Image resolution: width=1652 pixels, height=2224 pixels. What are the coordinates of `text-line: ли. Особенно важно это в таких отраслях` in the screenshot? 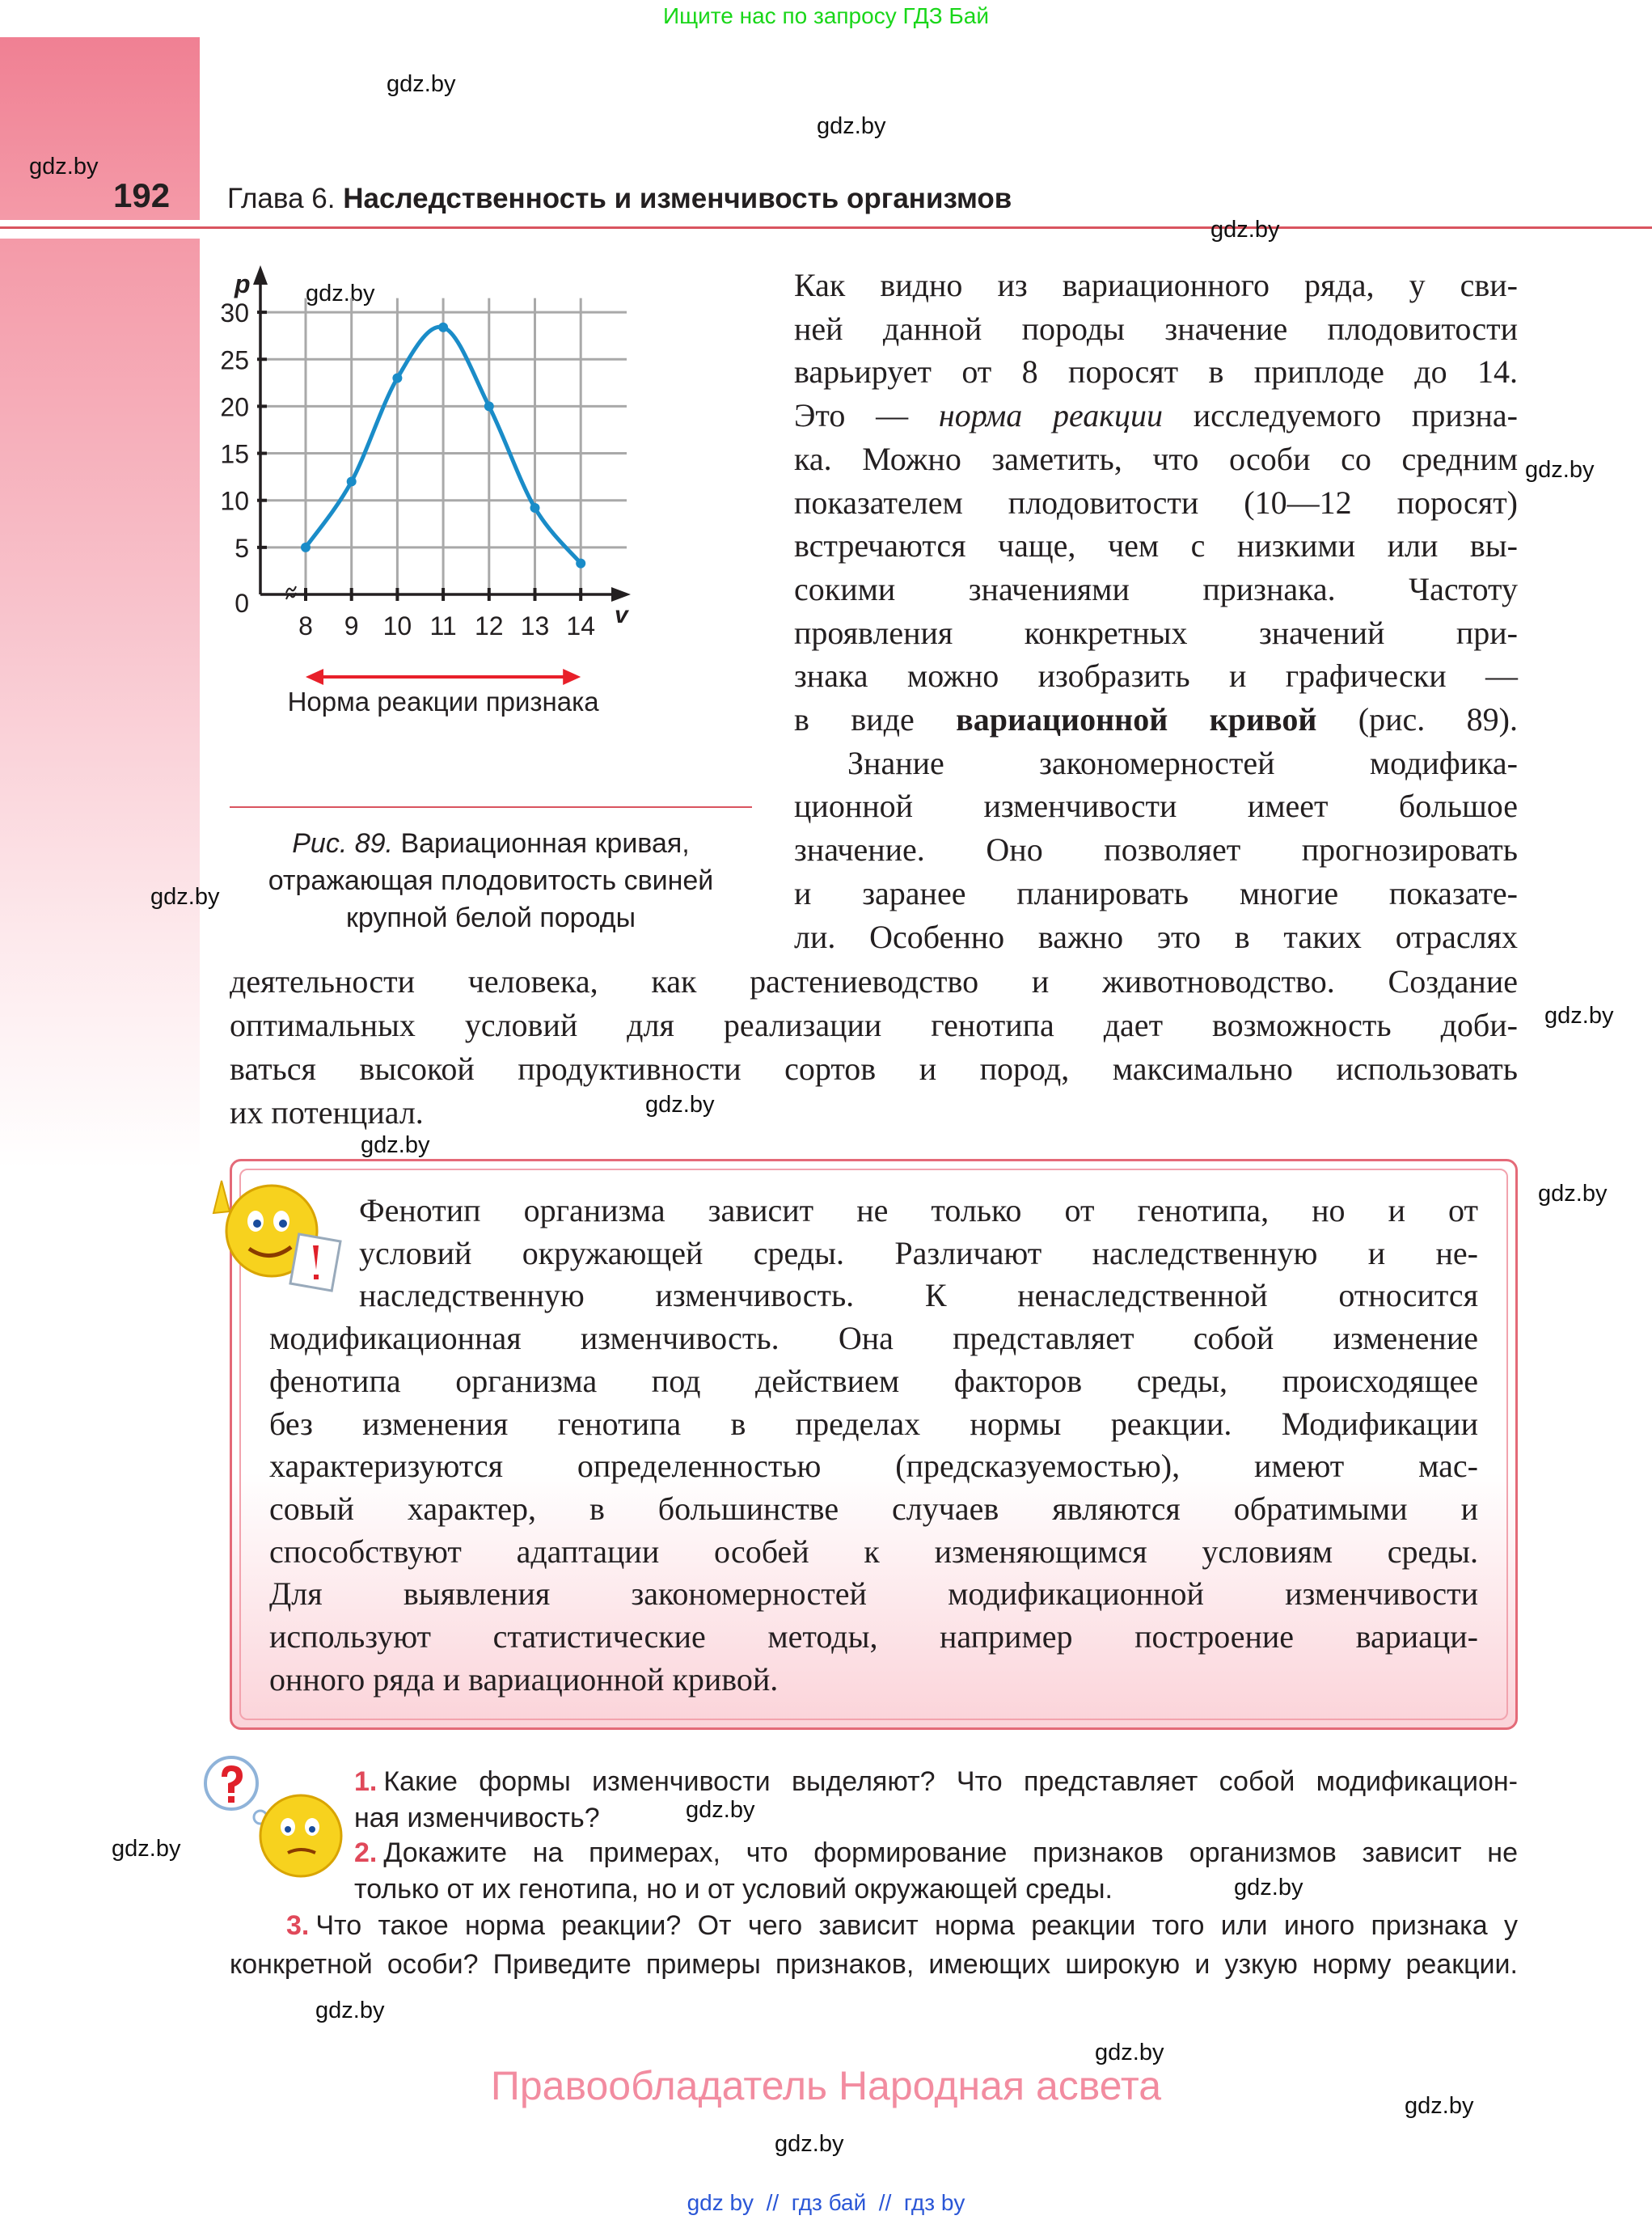 It's located at (1156, 937).